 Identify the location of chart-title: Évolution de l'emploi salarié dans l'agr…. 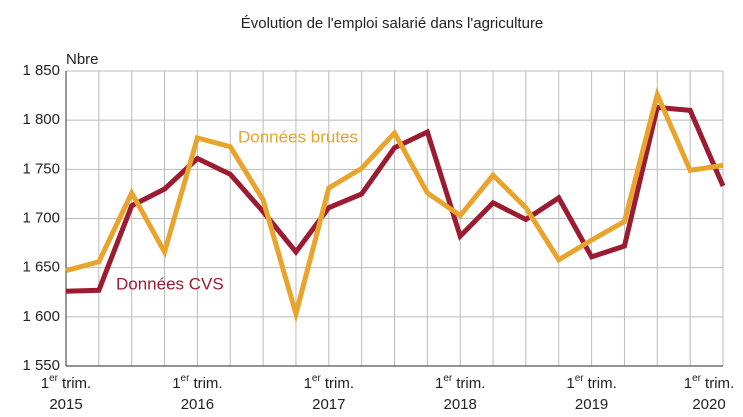
(392, 23).